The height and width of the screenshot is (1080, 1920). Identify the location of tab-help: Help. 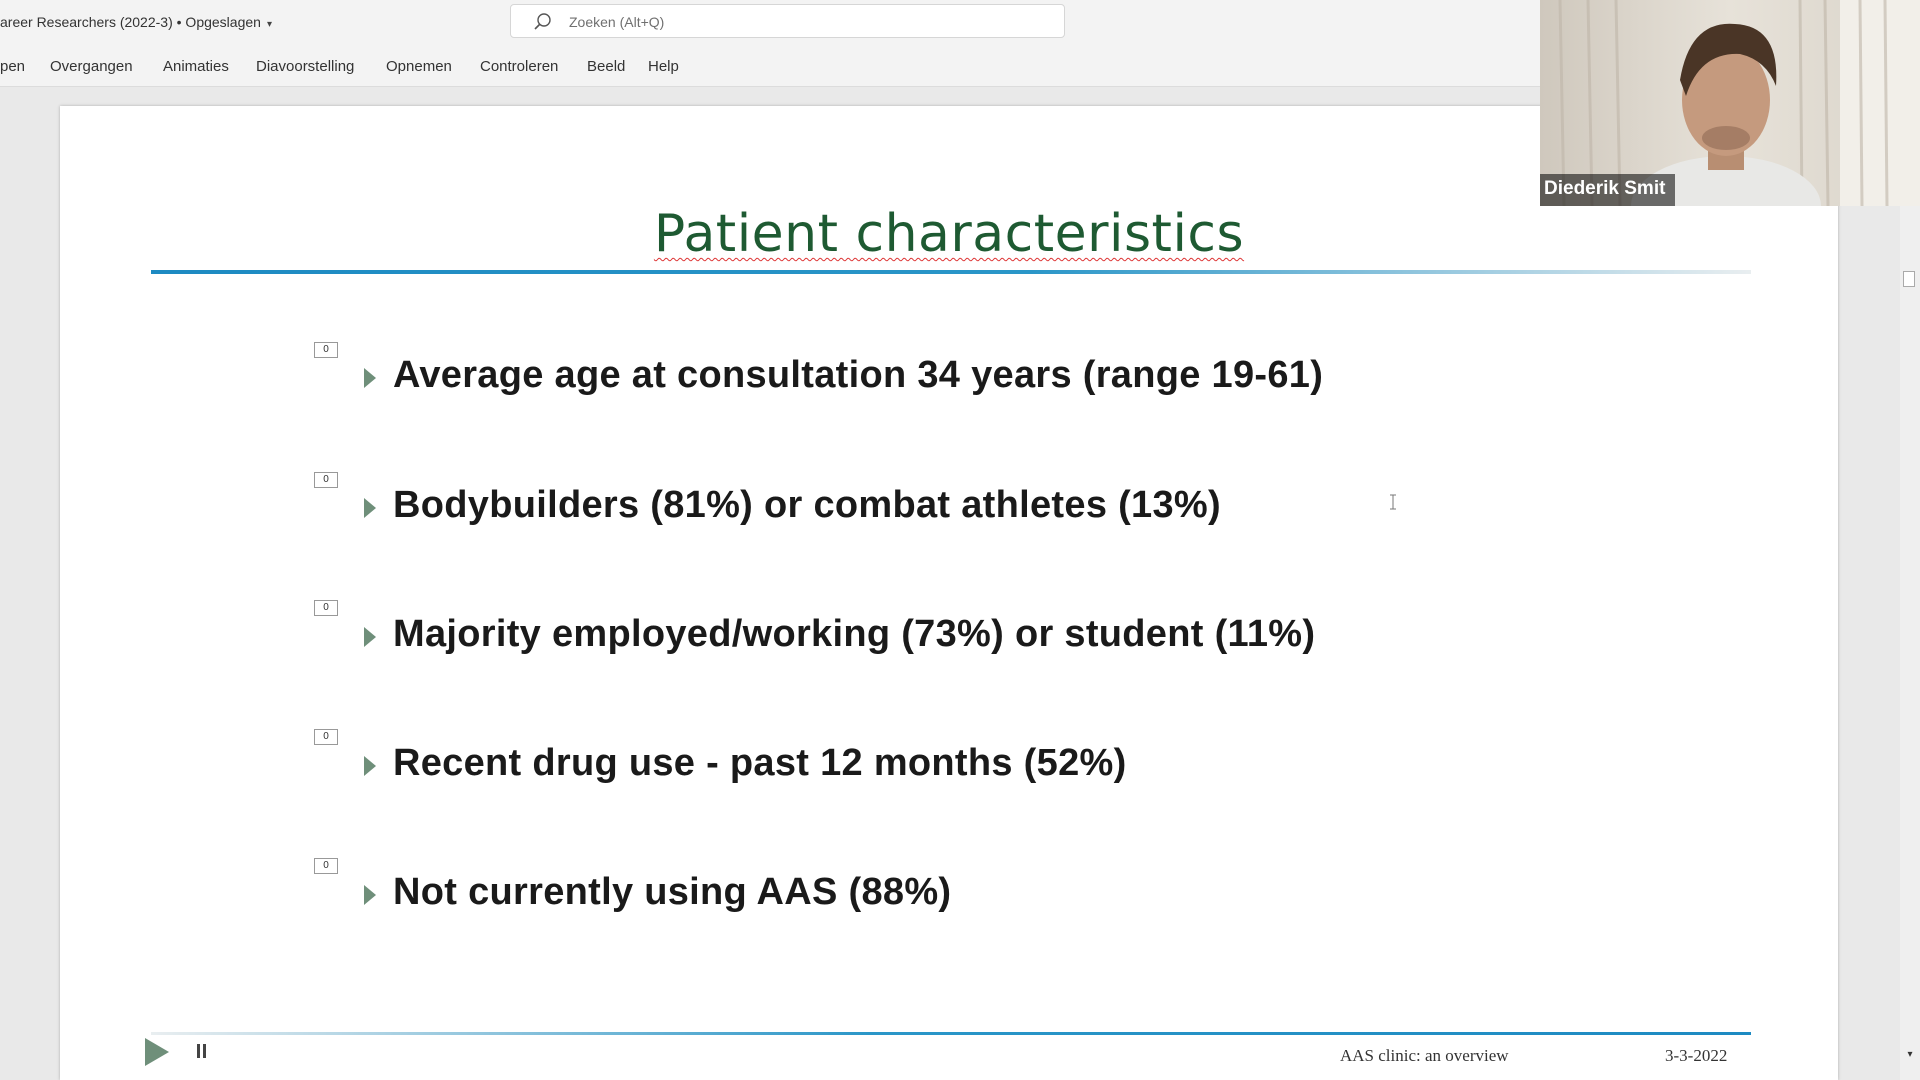
(663, 66).